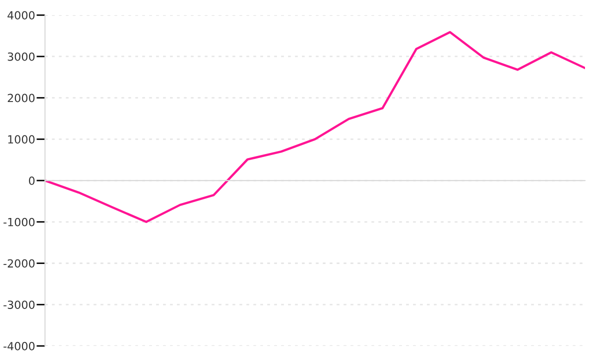 This screenshot has width=600, height=360. Describe the element at coordinates (31, 180) in the screenshot. I see `y-tick-label: 0` at that location.